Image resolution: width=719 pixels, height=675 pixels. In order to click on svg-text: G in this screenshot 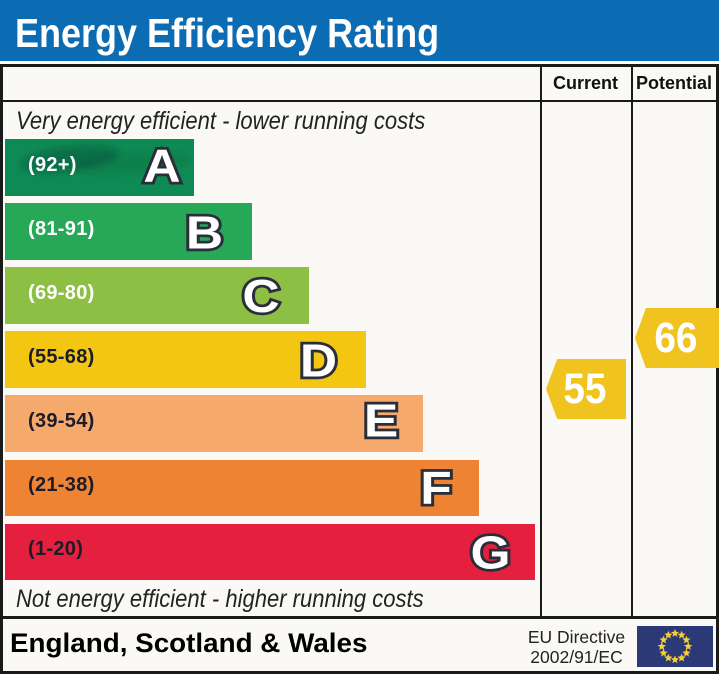, I will do `click(490, 553)`.